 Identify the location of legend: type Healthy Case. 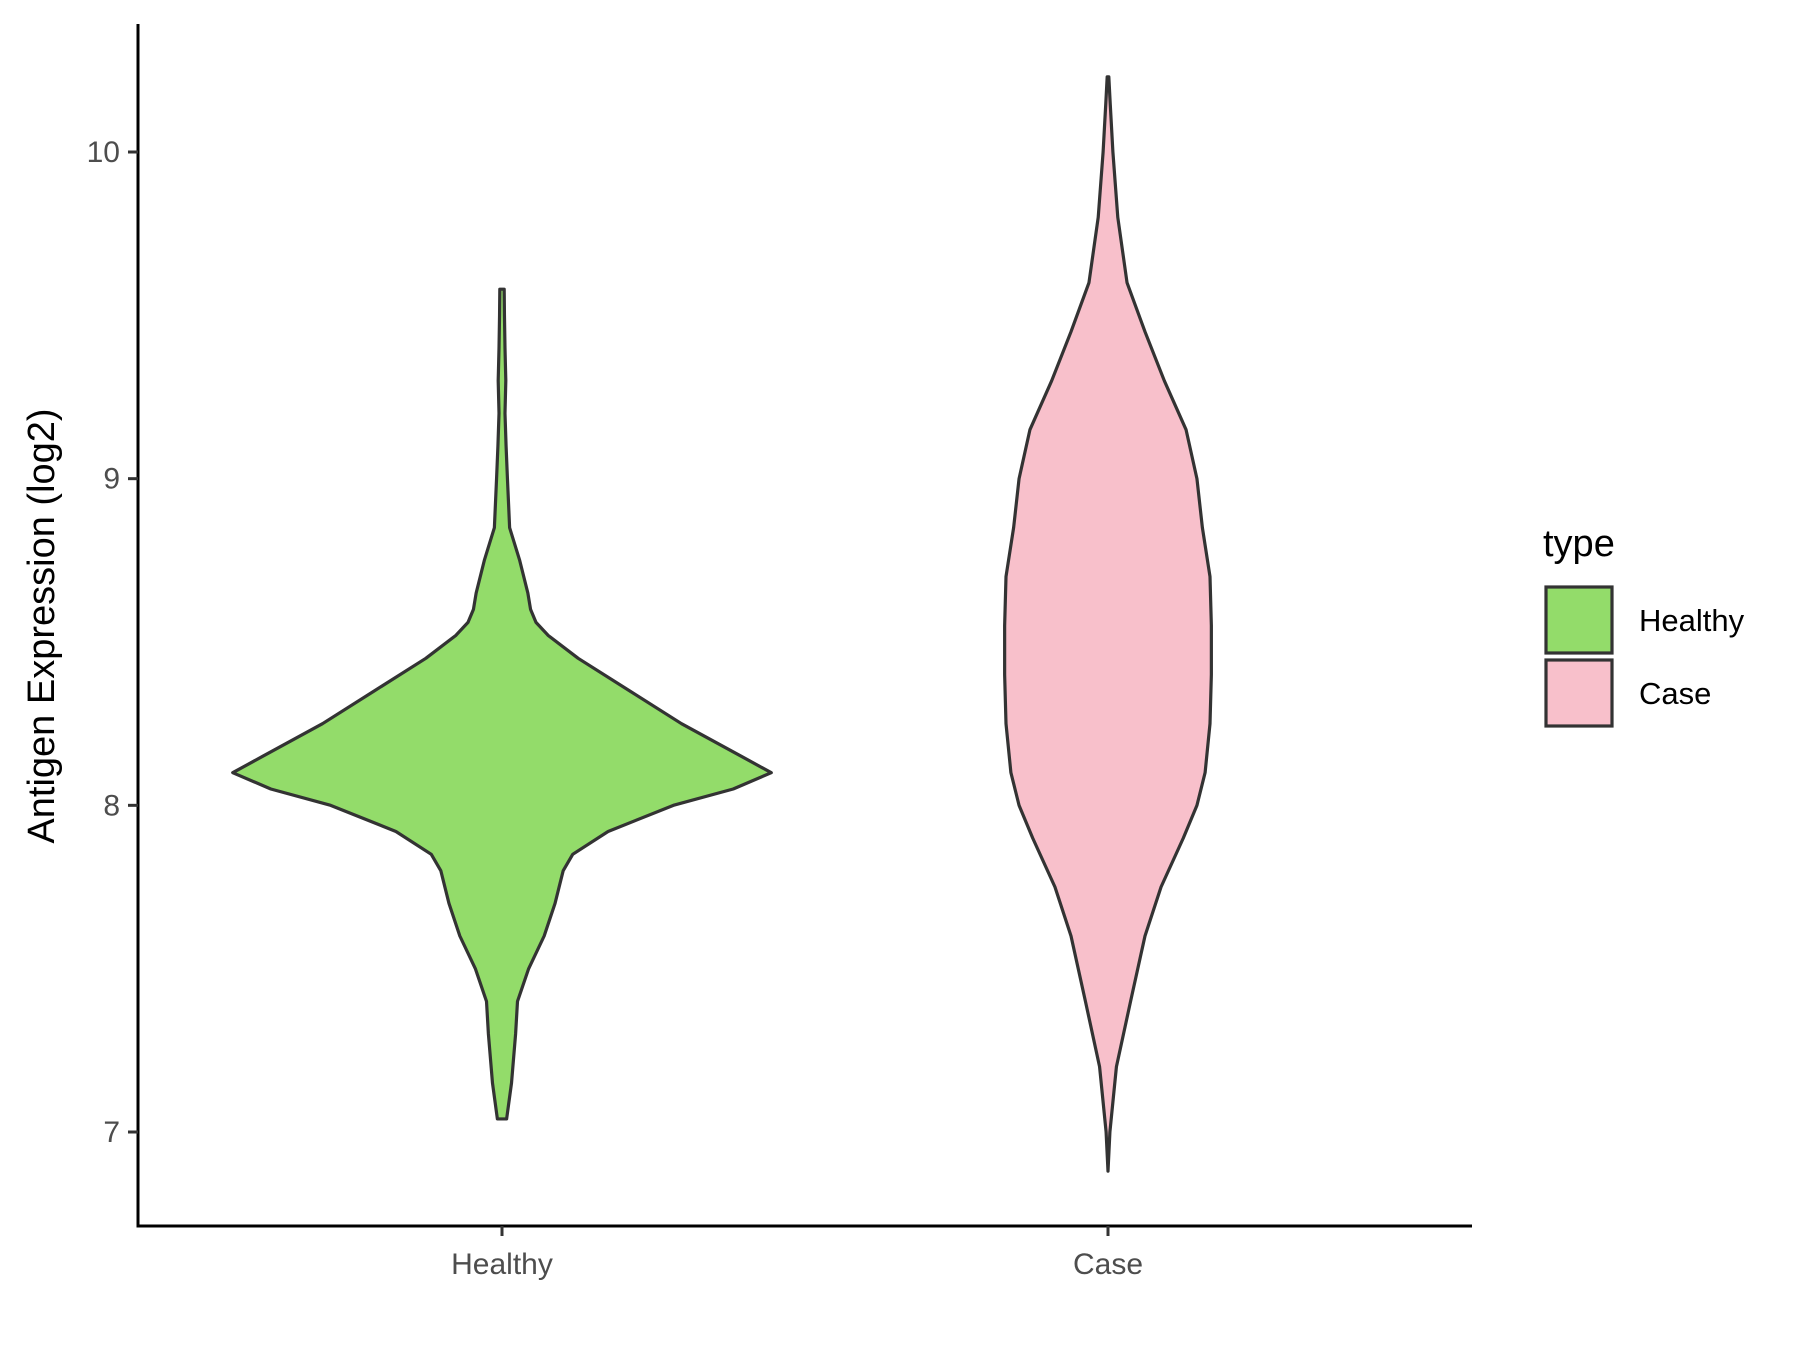
(1644, 625).